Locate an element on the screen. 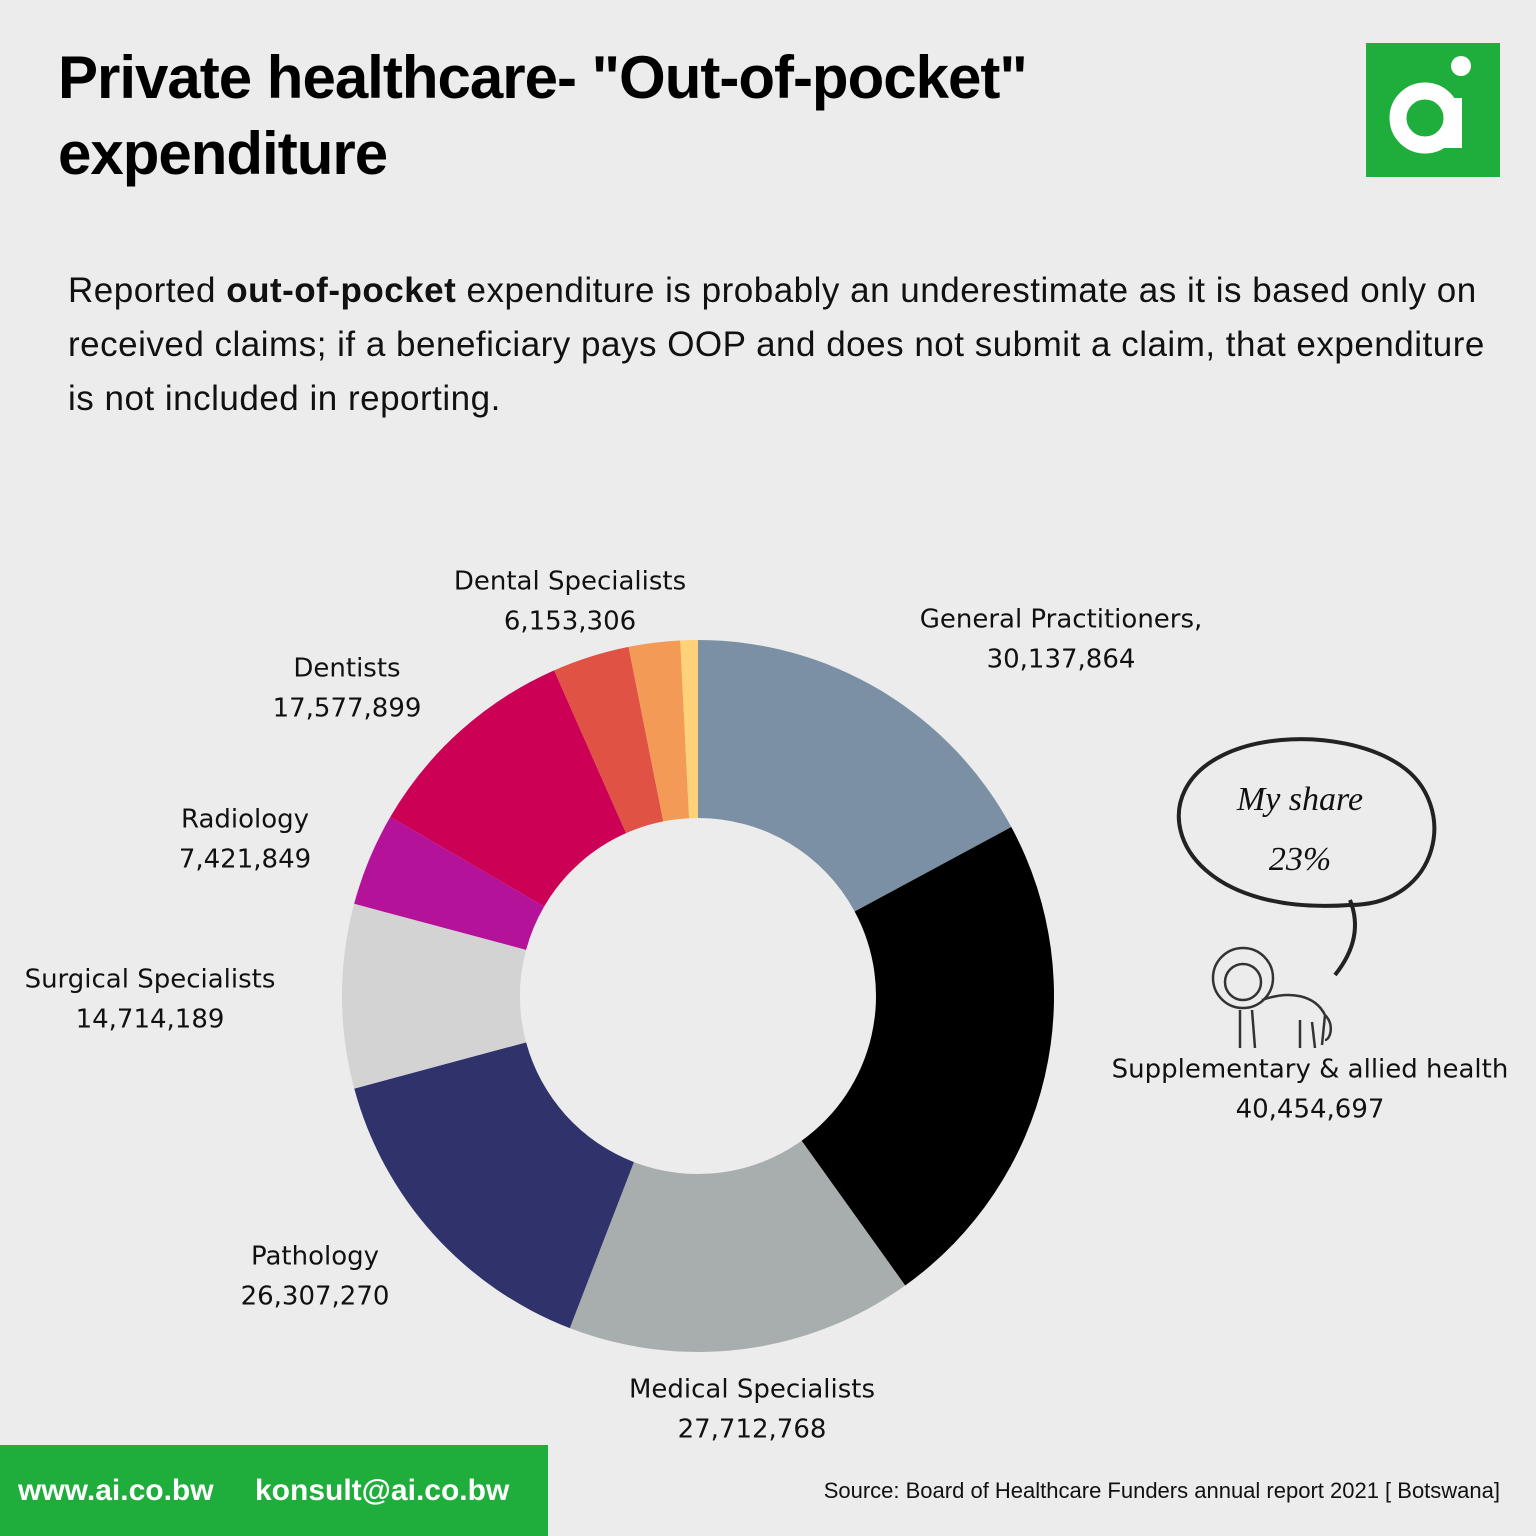 The height and width of the screenshot is (1536, 1536). annotation: 23% is located at coordinates (1300, 859).